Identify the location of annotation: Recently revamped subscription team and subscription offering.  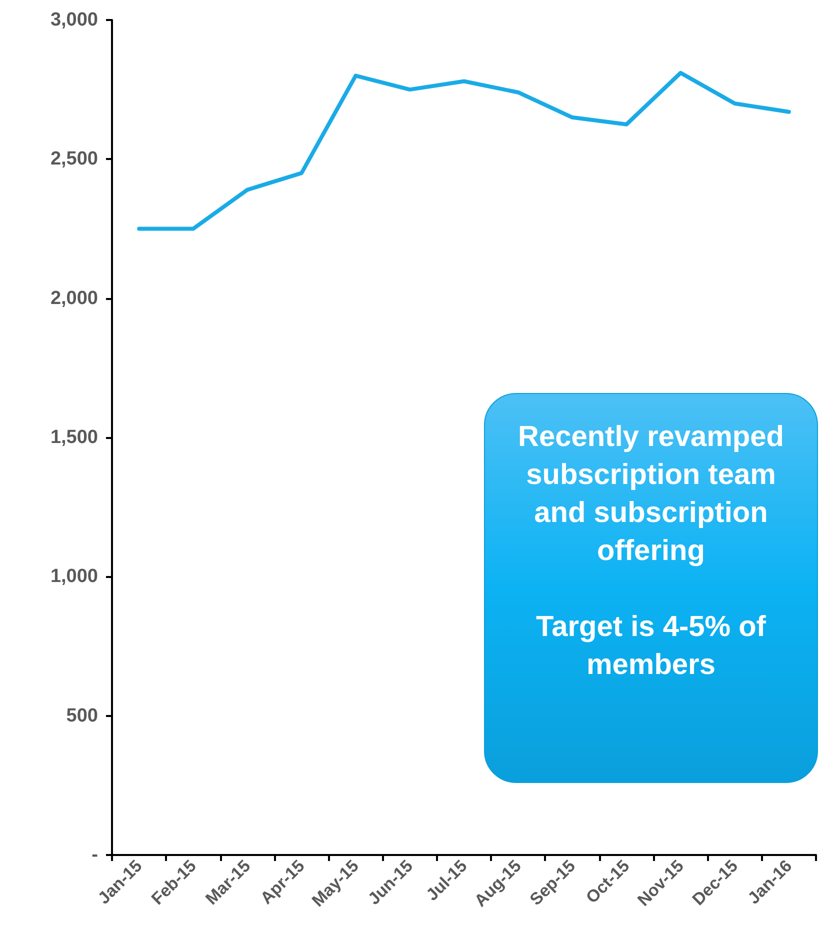
(651, 494).